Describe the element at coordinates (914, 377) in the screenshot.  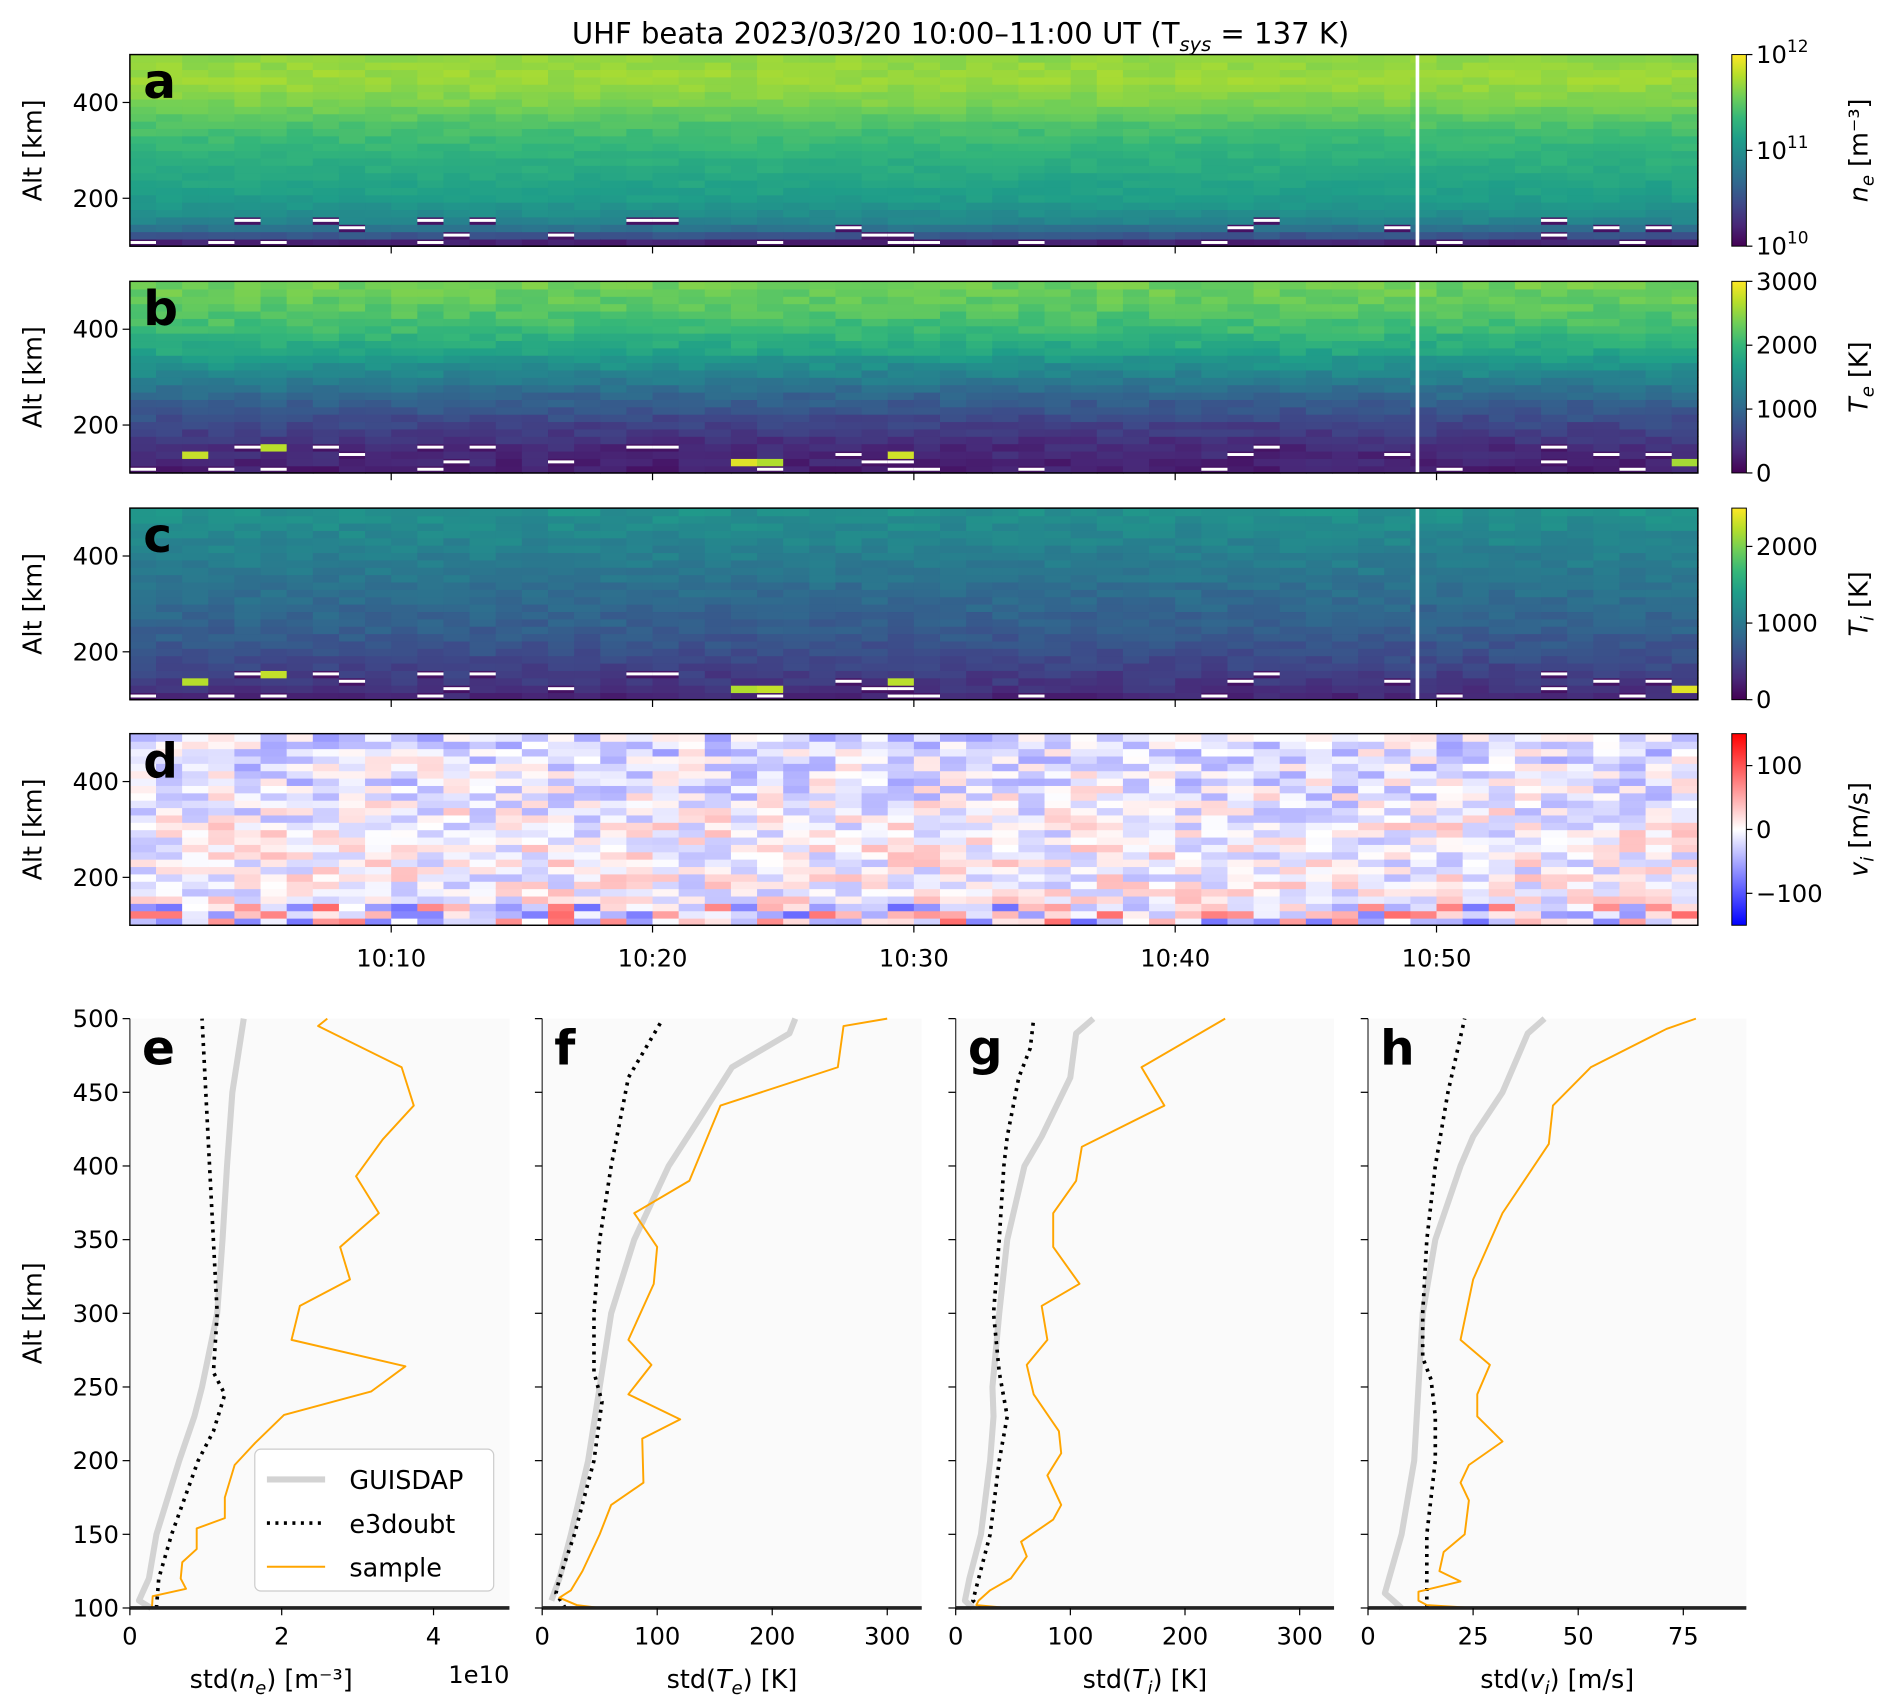
I see `heatmap-cells` at that location.